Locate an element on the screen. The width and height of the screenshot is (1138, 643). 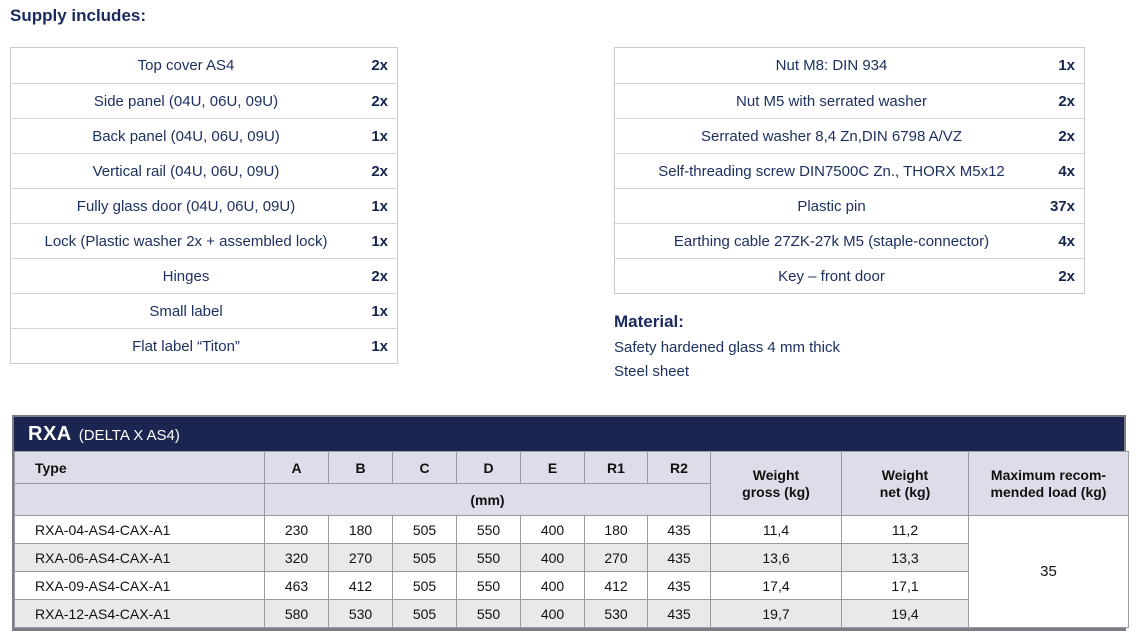
col-header-a: A is located at coordinates (296, 467).